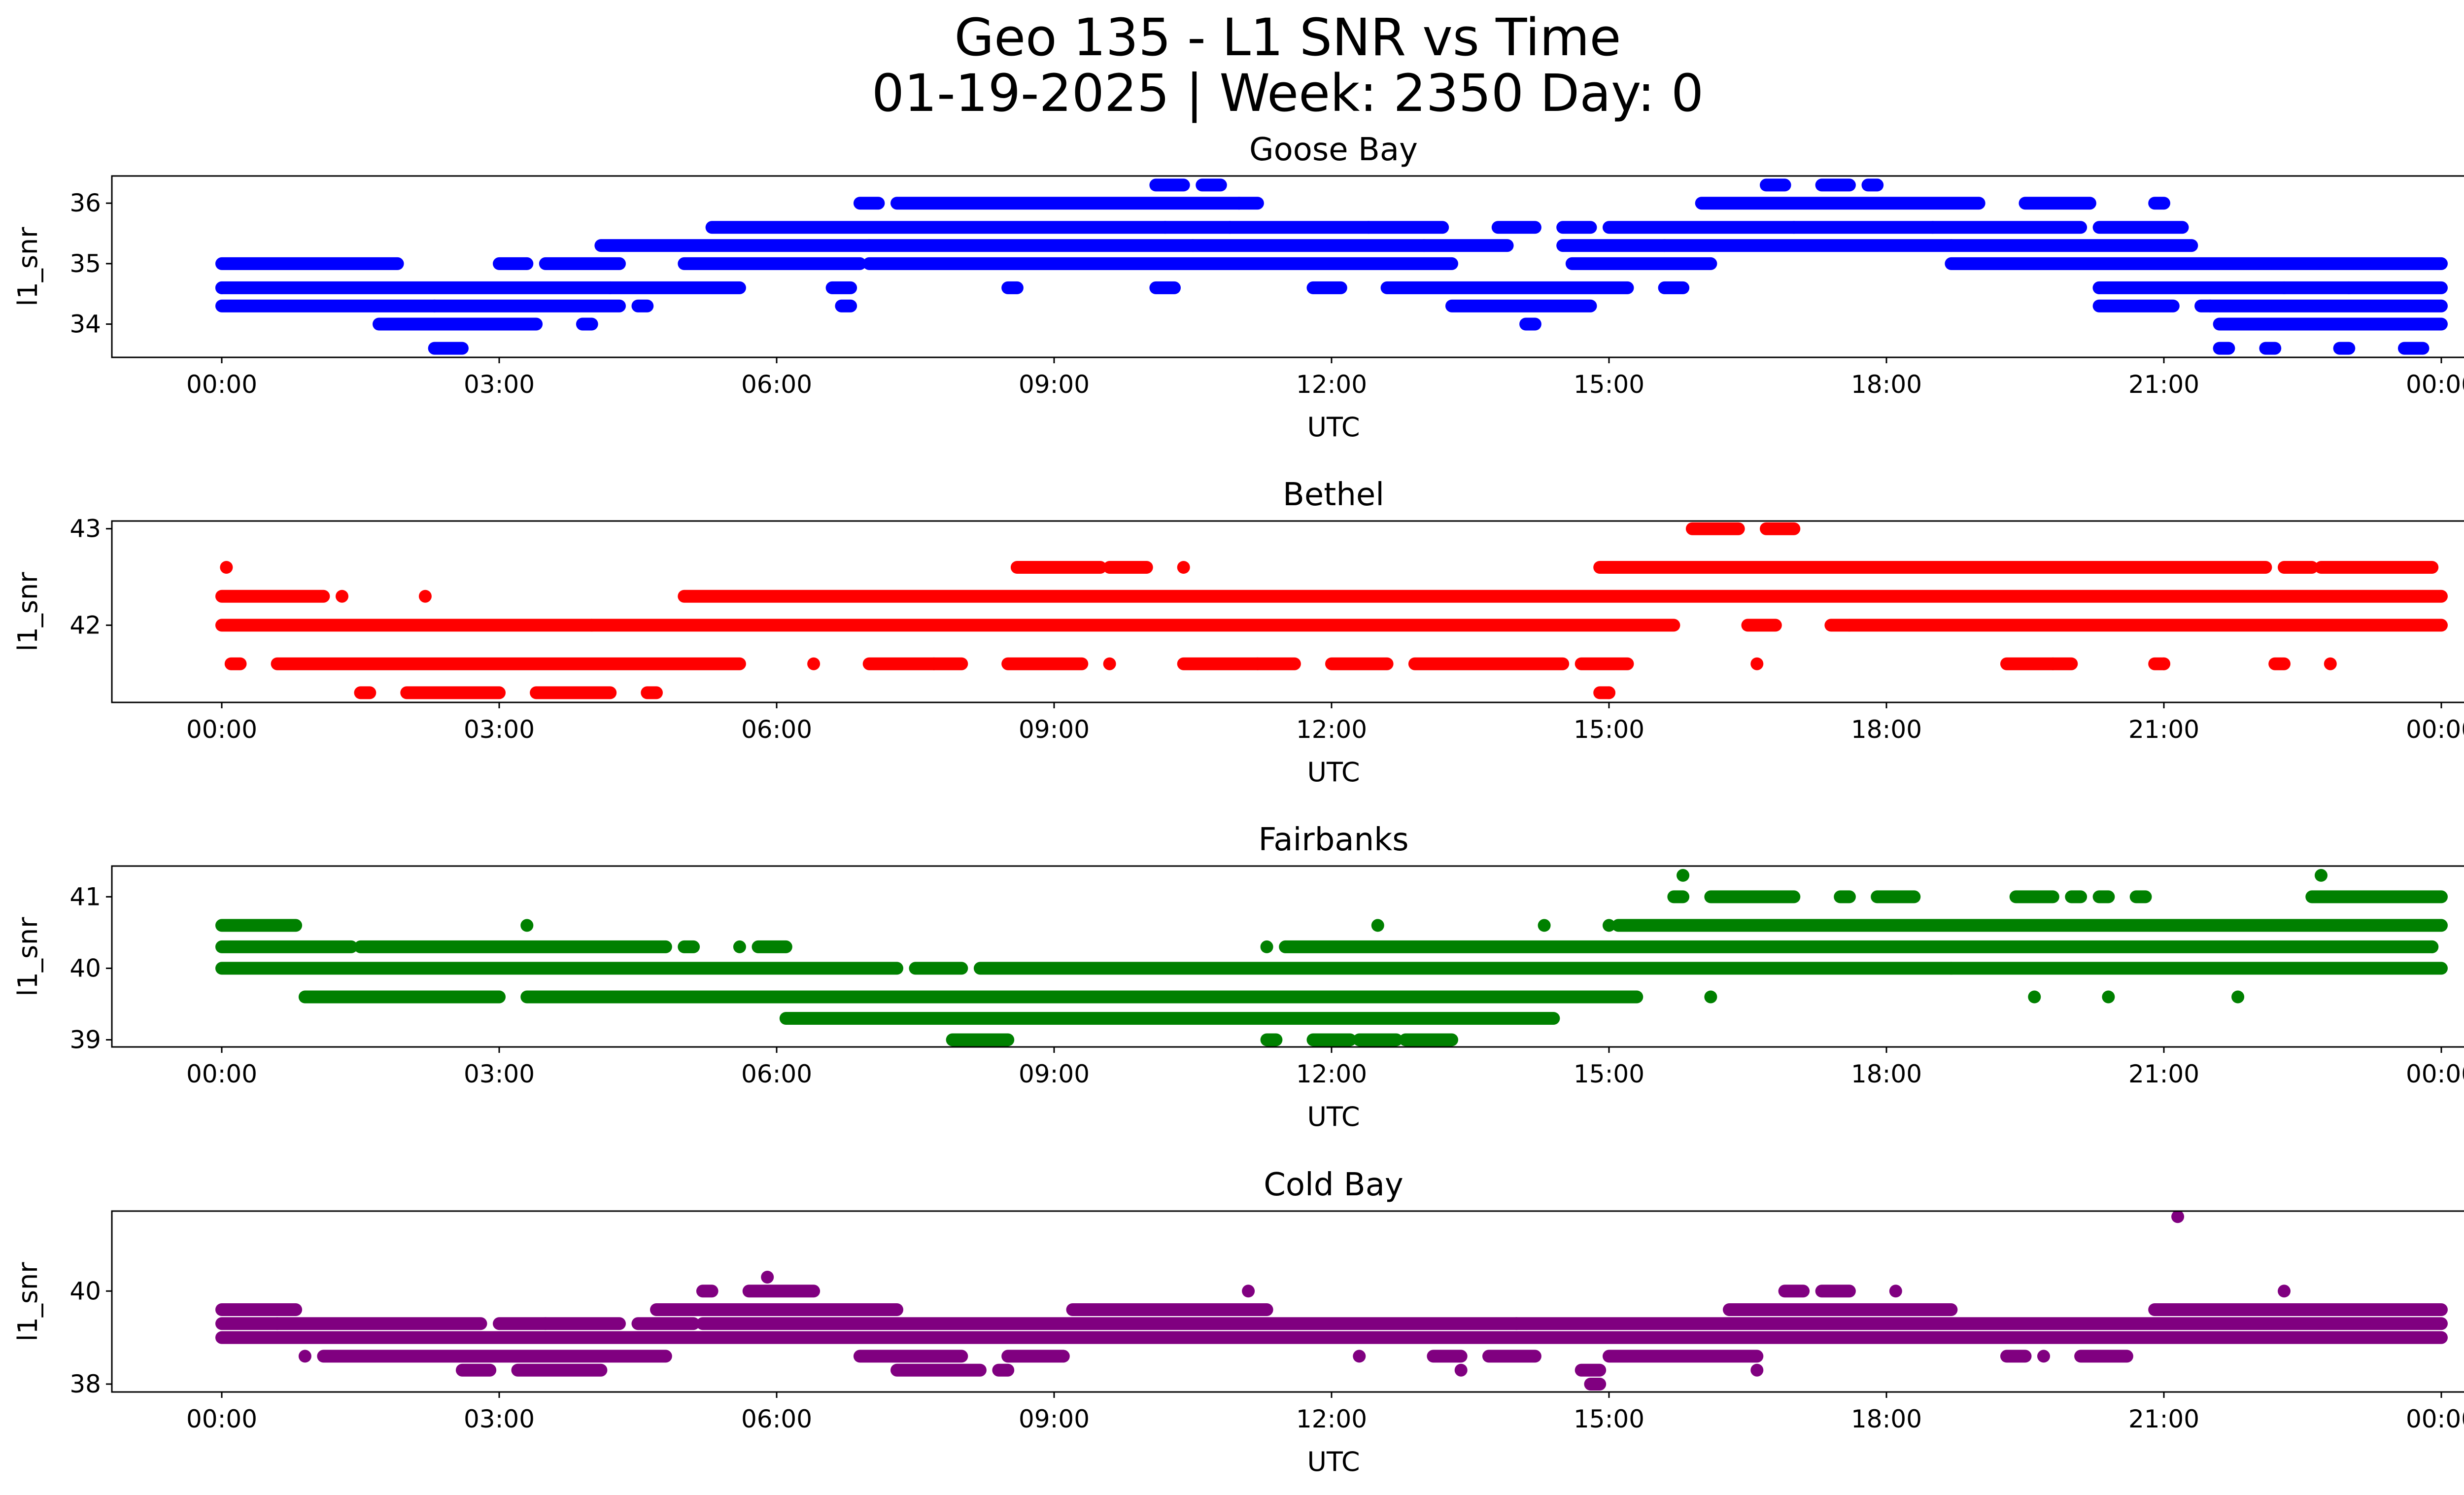  What do you see at coordinates (85, 529) in the screenshot?
I see `y-tick-label: 43` at bounding box center [85, 529].